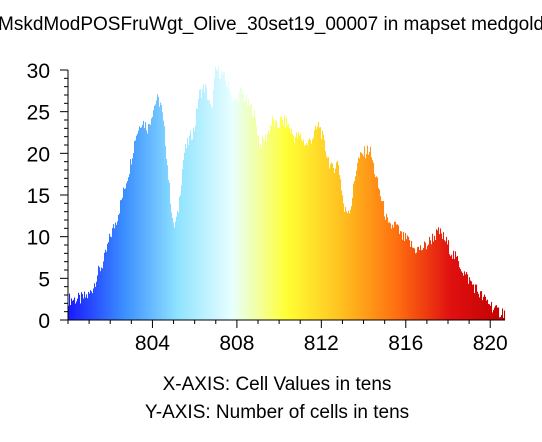 The width and height of the screenshot is (542, 442). What do you see at coordinates (38, 113) in the screenshot?
I see `y-tick-label: 25` at bounding box center [38, 113].